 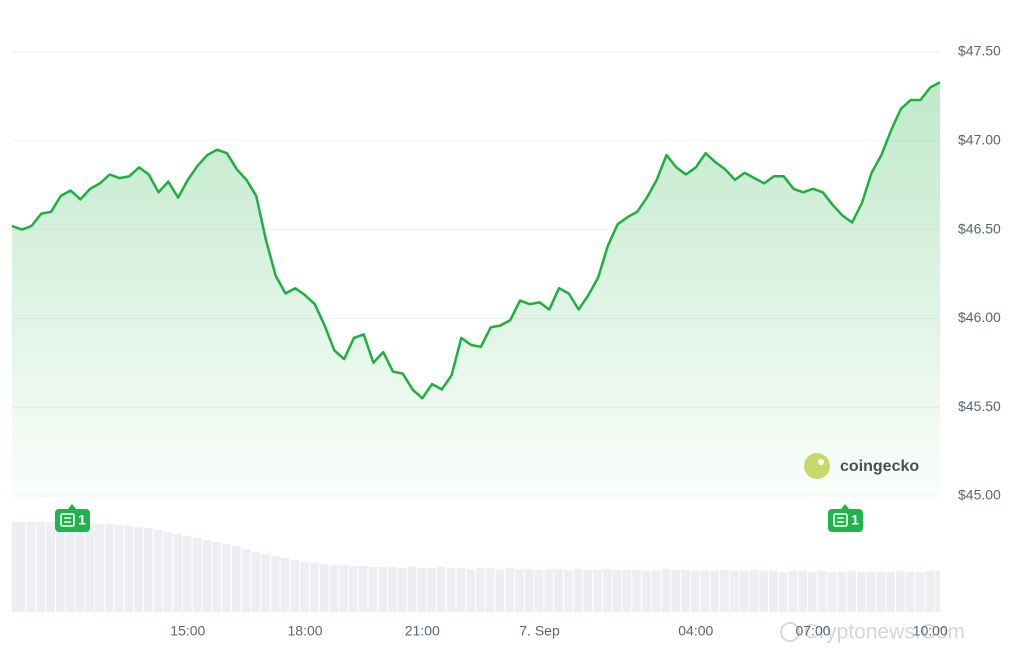 I want to click on logo-icon, so click(x=817, y=466).